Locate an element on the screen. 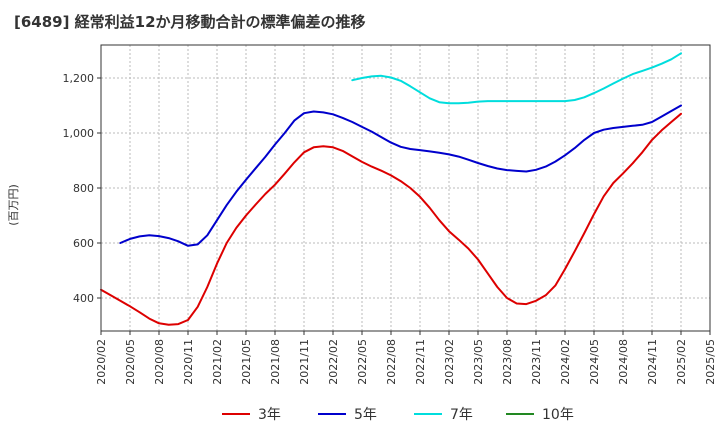 The image size is (720, 440). x-tick-label: 2024/11 is located at coordinates (652, 362).